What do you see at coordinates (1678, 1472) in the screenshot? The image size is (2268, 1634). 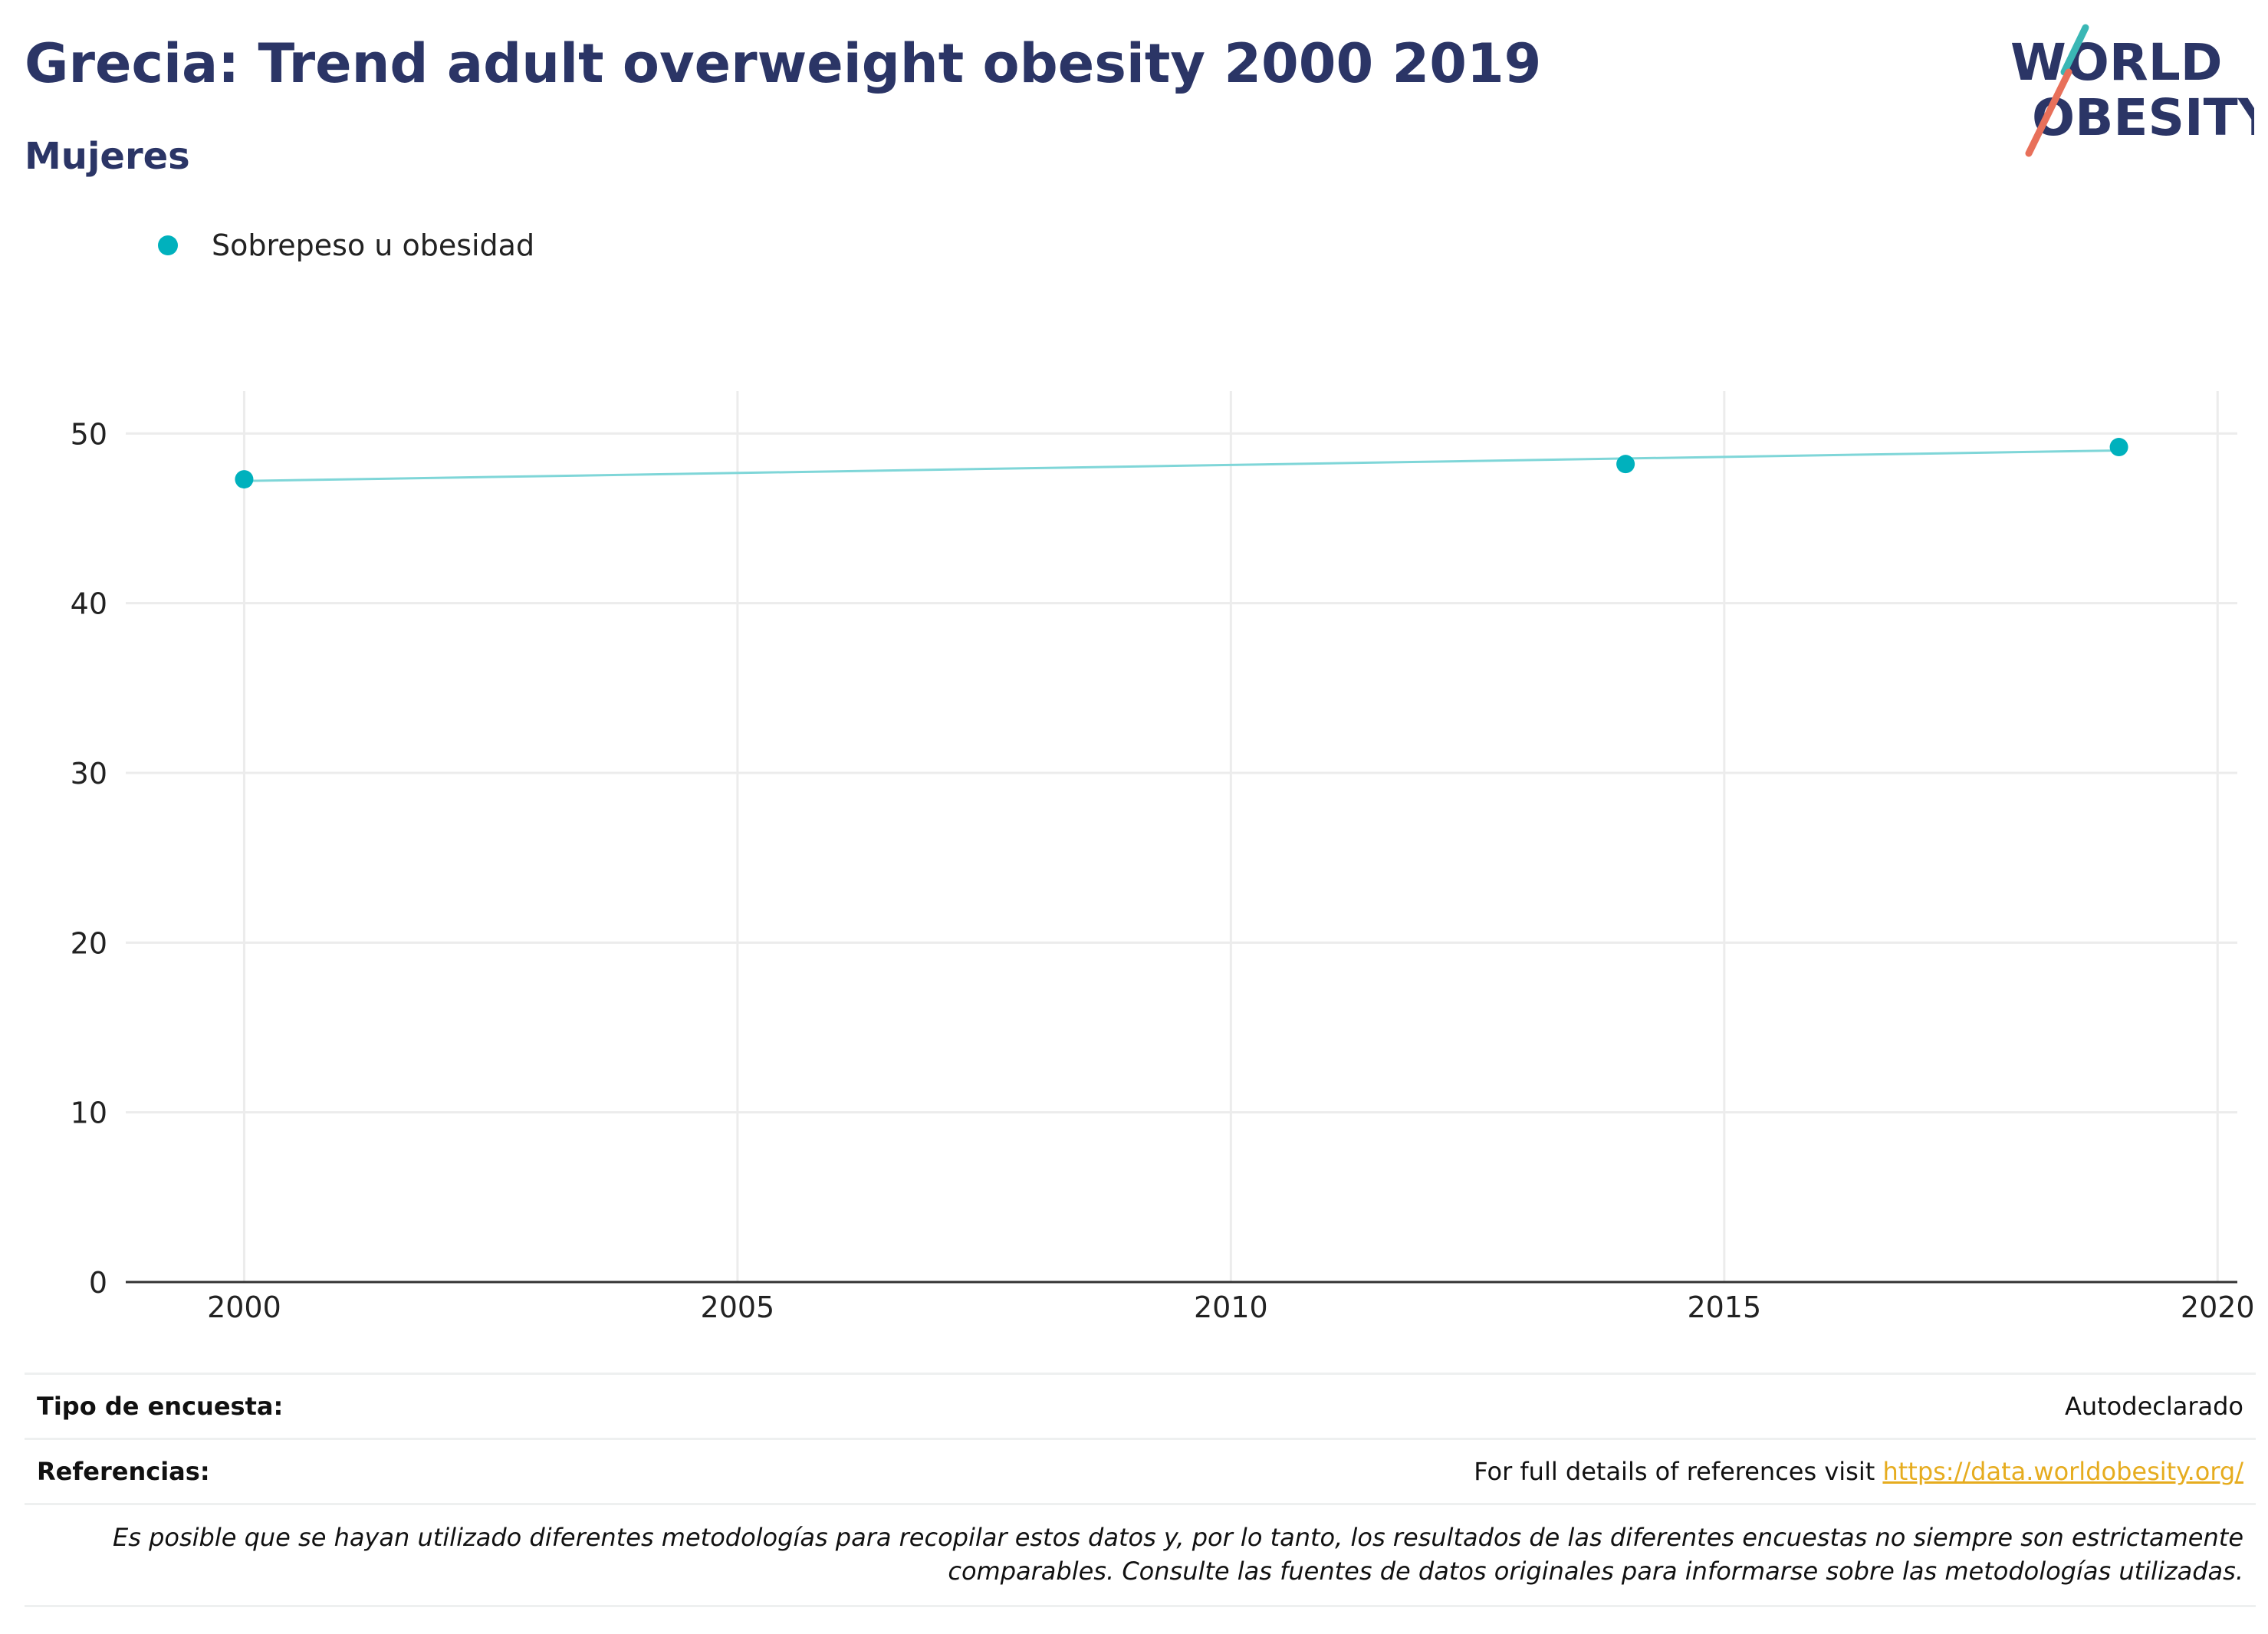 I see `references-text: For full details of references visit` at bounding box center [1678, 1472].